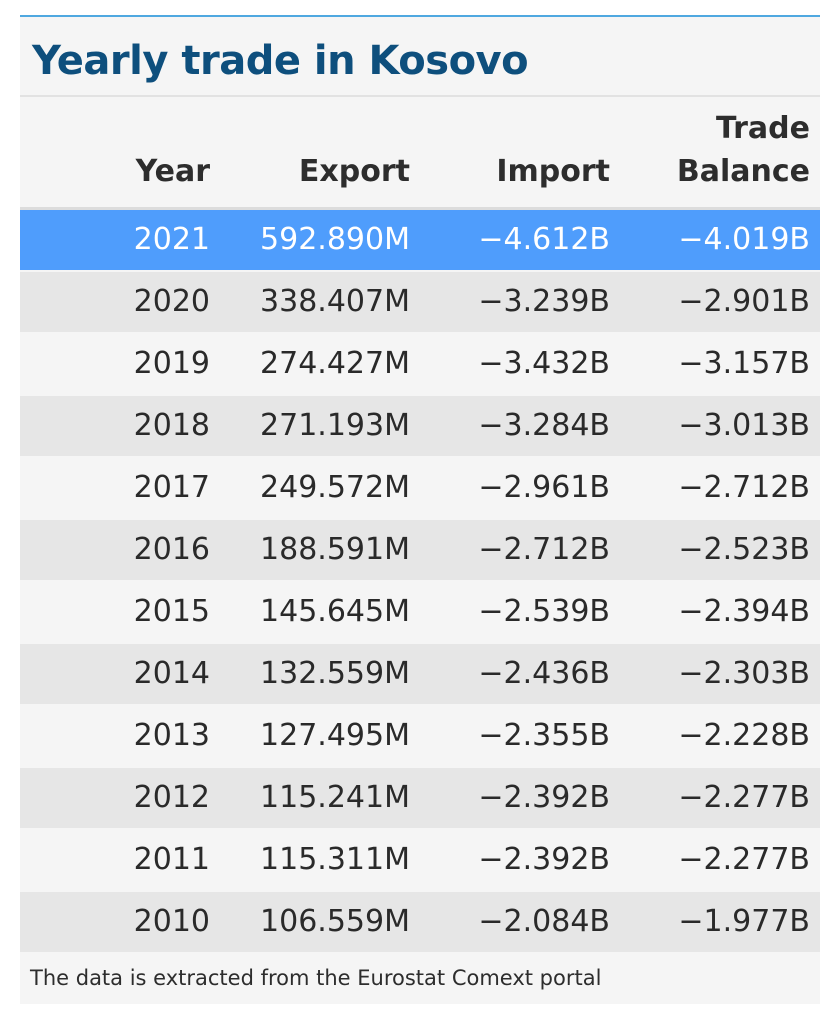 Image resolution: width=840 pixels, height=1026 pixels. I want to click on table-row: 2014 132.559M −2.436B −2.303B, so click(420, 674).